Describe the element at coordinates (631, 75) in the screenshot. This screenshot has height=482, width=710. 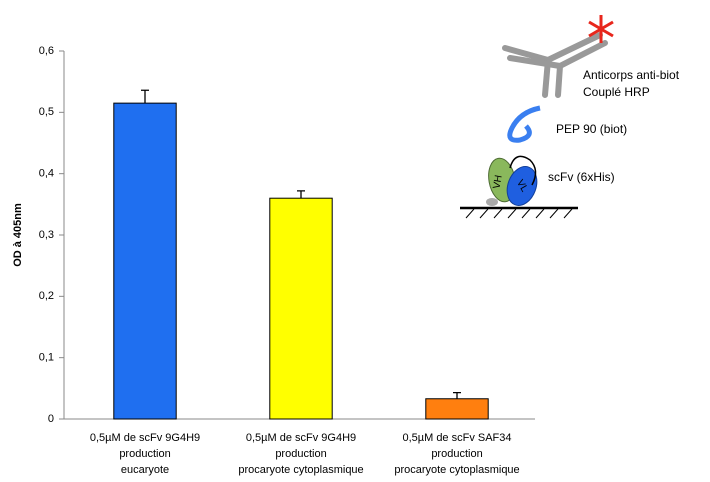
I see `annotation: Anticorps anti-biot` at that location.